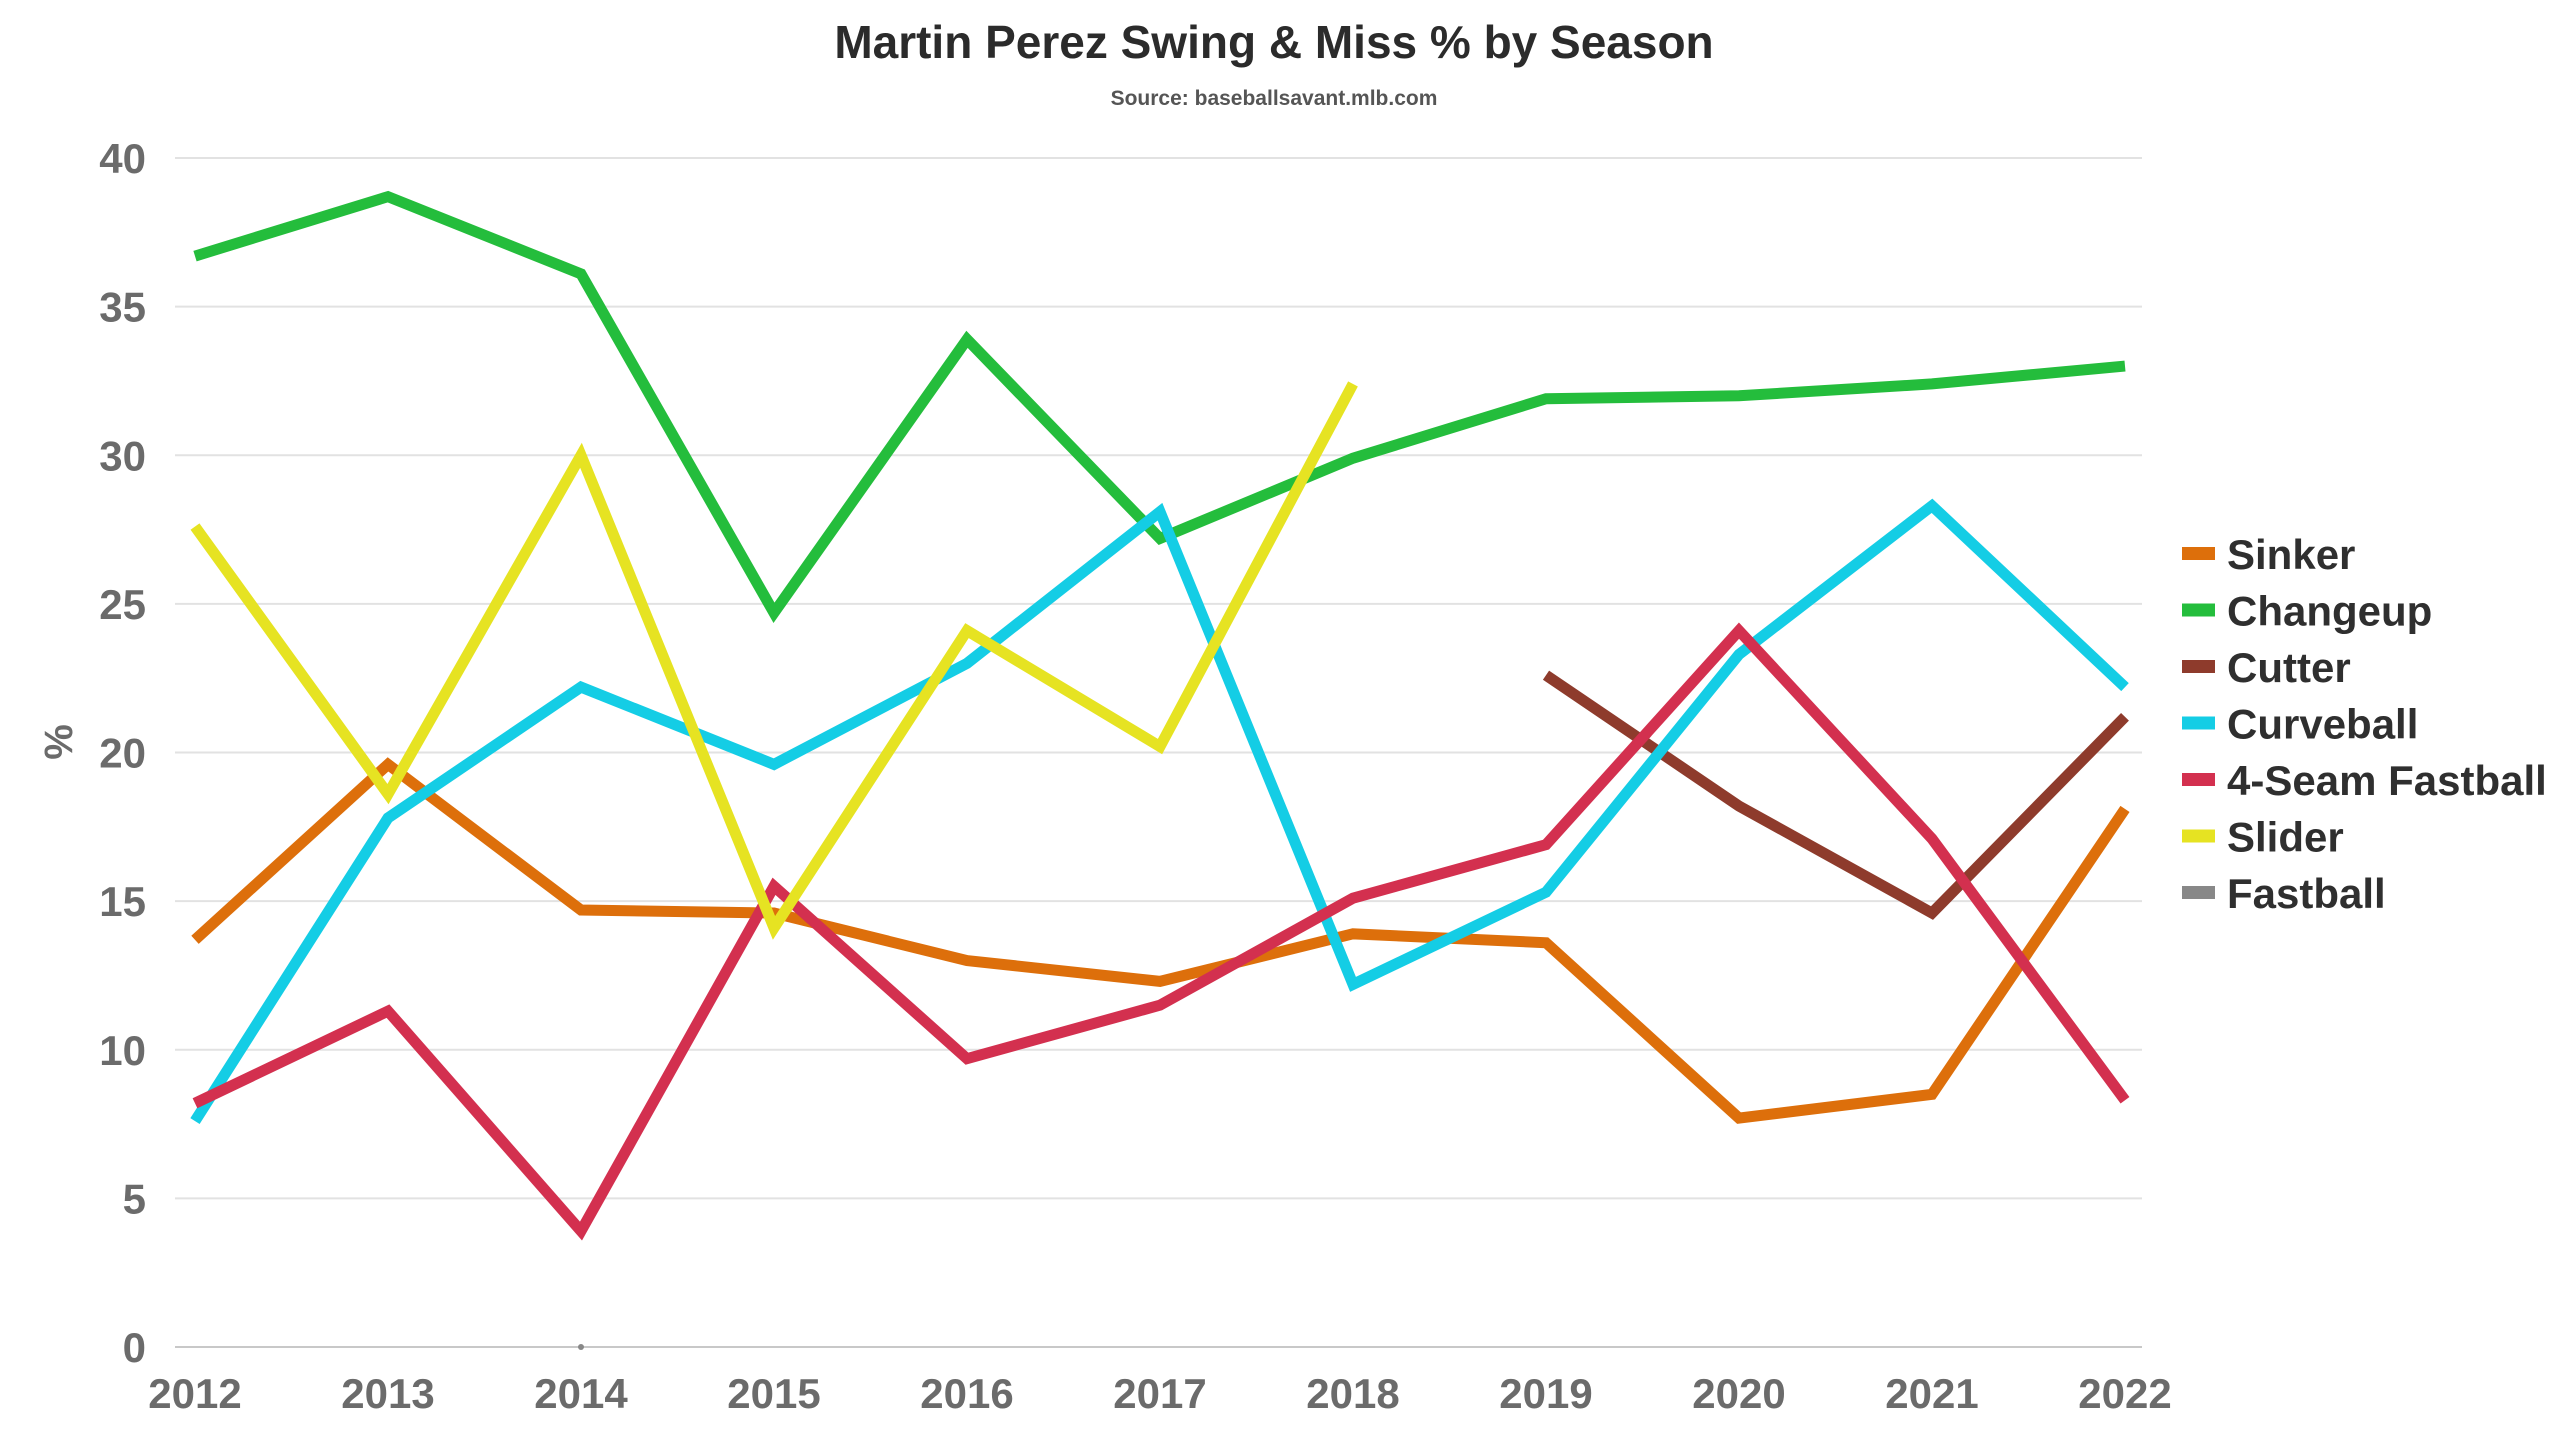  Describe the element at coordinates (2289, 667) in the screenshot. I see `legend-label: Cutter` at that location.